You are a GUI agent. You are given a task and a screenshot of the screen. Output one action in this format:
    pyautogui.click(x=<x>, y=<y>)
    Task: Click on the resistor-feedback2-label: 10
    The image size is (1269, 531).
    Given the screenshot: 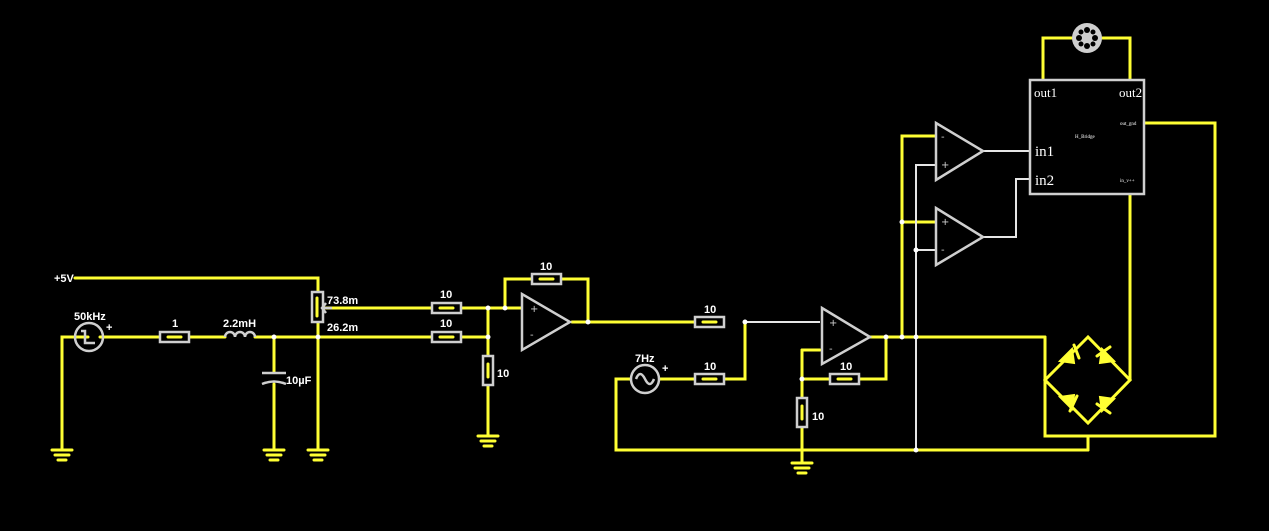 What is the action you would take?
    pyautogui.click(x=846, y=367)
    